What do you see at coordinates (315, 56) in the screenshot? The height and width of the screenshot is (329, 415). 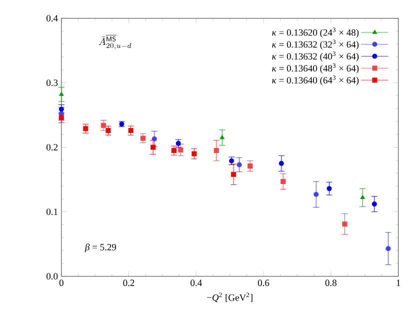 I see `legend-label: κ = 0.13632 (40$^{3}$ × 64)` at bounding box center [315, 56].